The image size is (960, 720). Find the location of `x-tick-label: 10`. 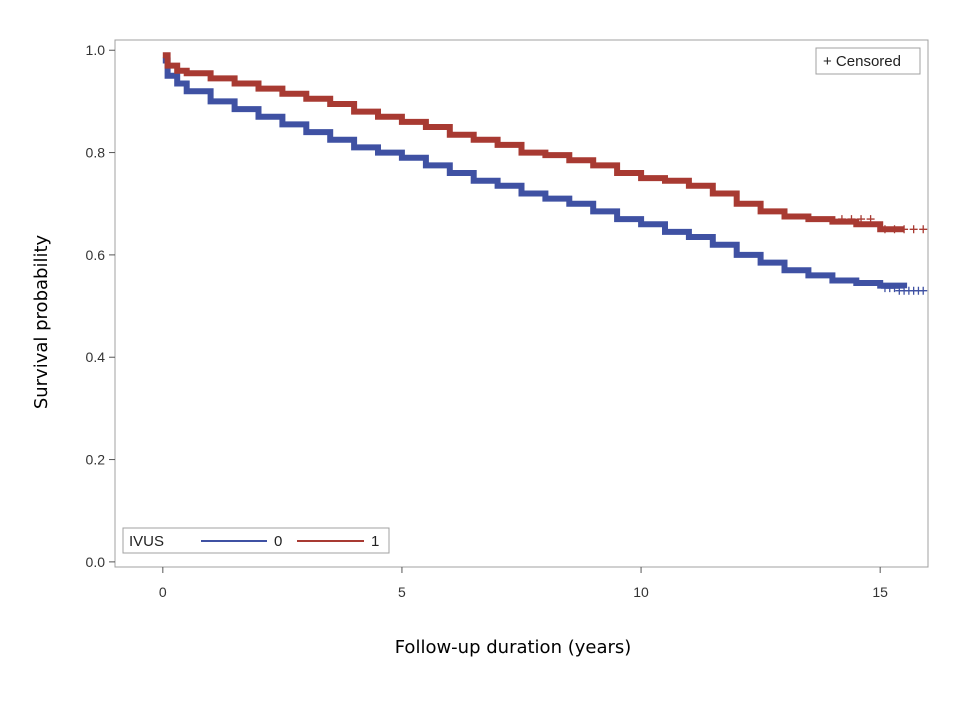

x-tick-label: 10 is located at coordinates (641, 592).